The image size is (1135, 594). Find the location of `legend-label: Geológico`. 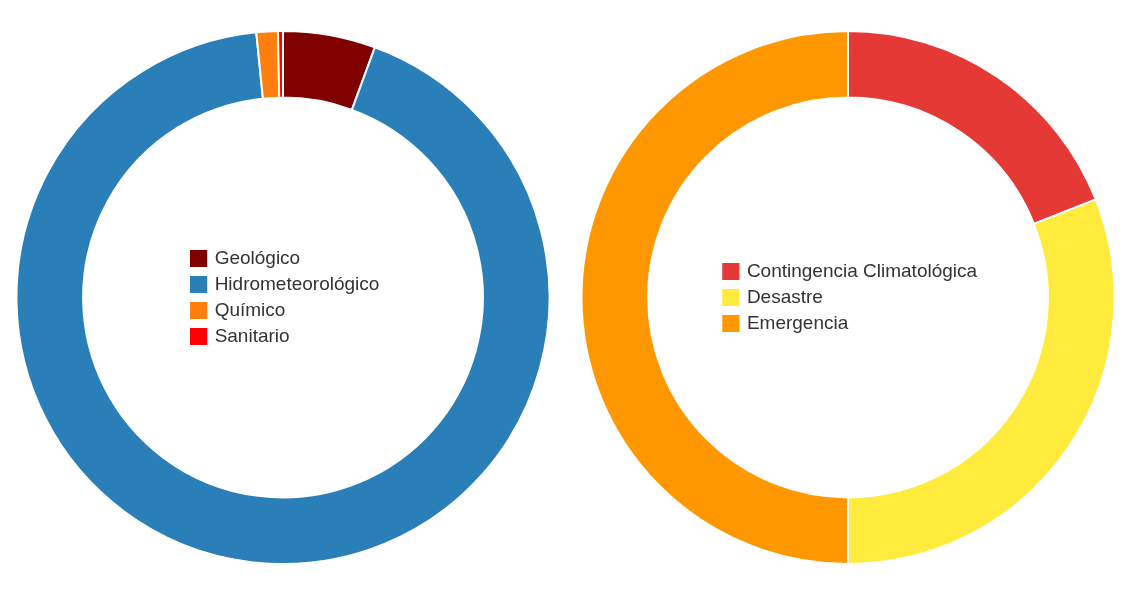

legend-label: Geológico is located at coordinates (257, 258).